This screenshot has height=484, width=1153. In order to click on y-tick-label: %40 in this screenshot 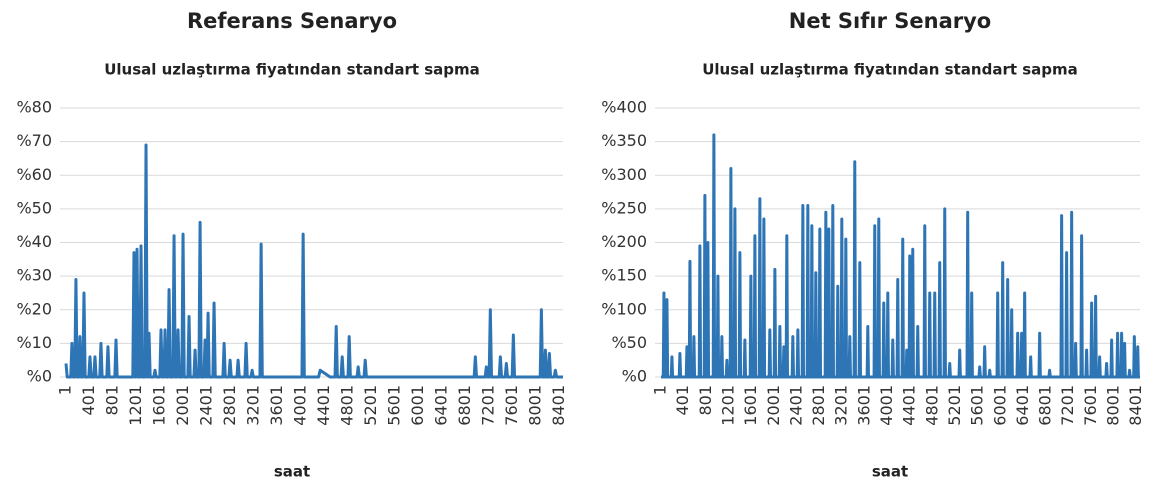, I will do `click(34, 241)`.